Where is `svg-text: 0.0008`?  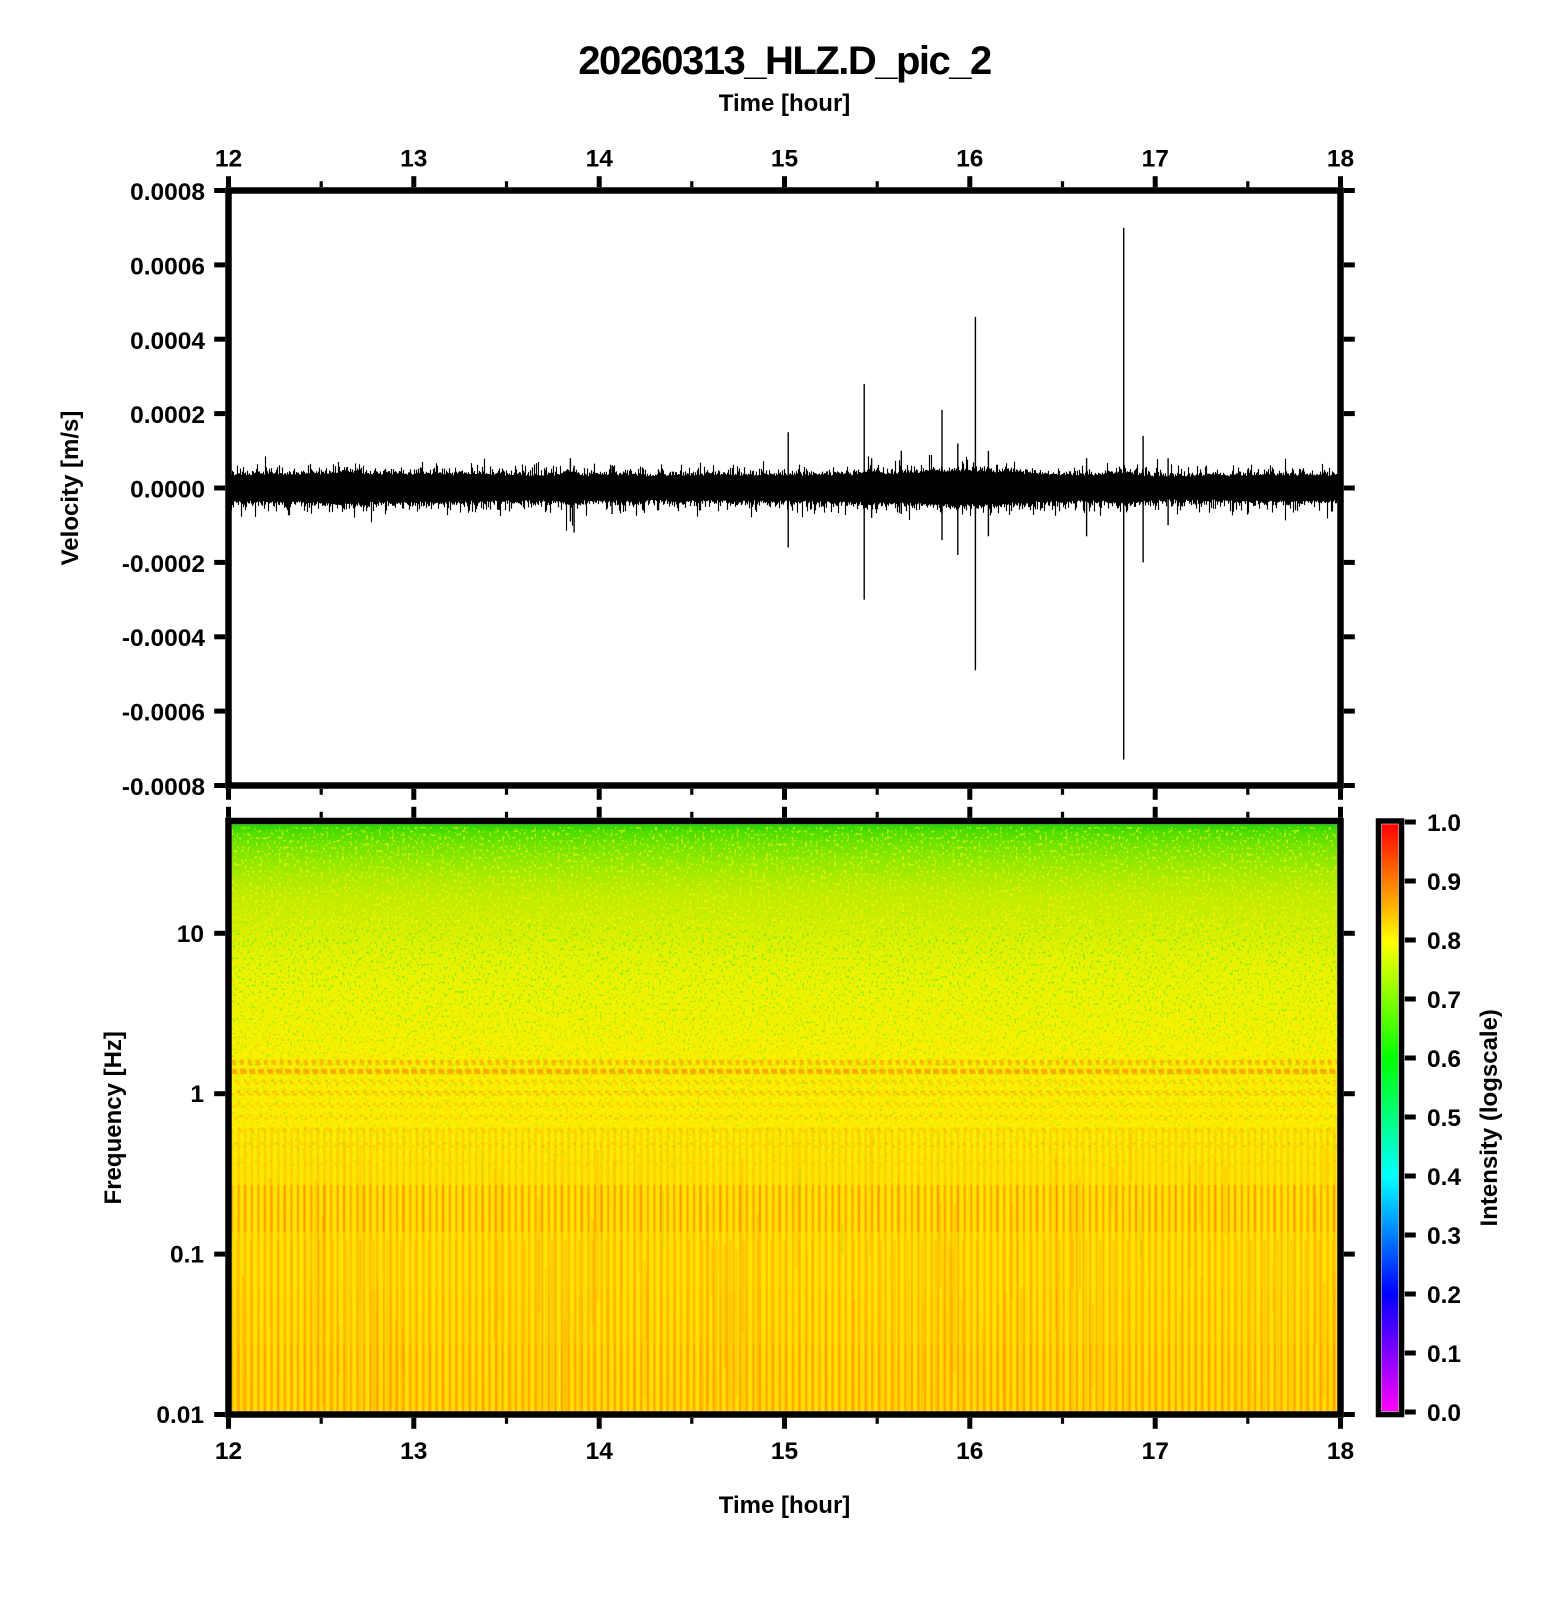 svg-text: 0.0008 is located at coordinates (167, 192).